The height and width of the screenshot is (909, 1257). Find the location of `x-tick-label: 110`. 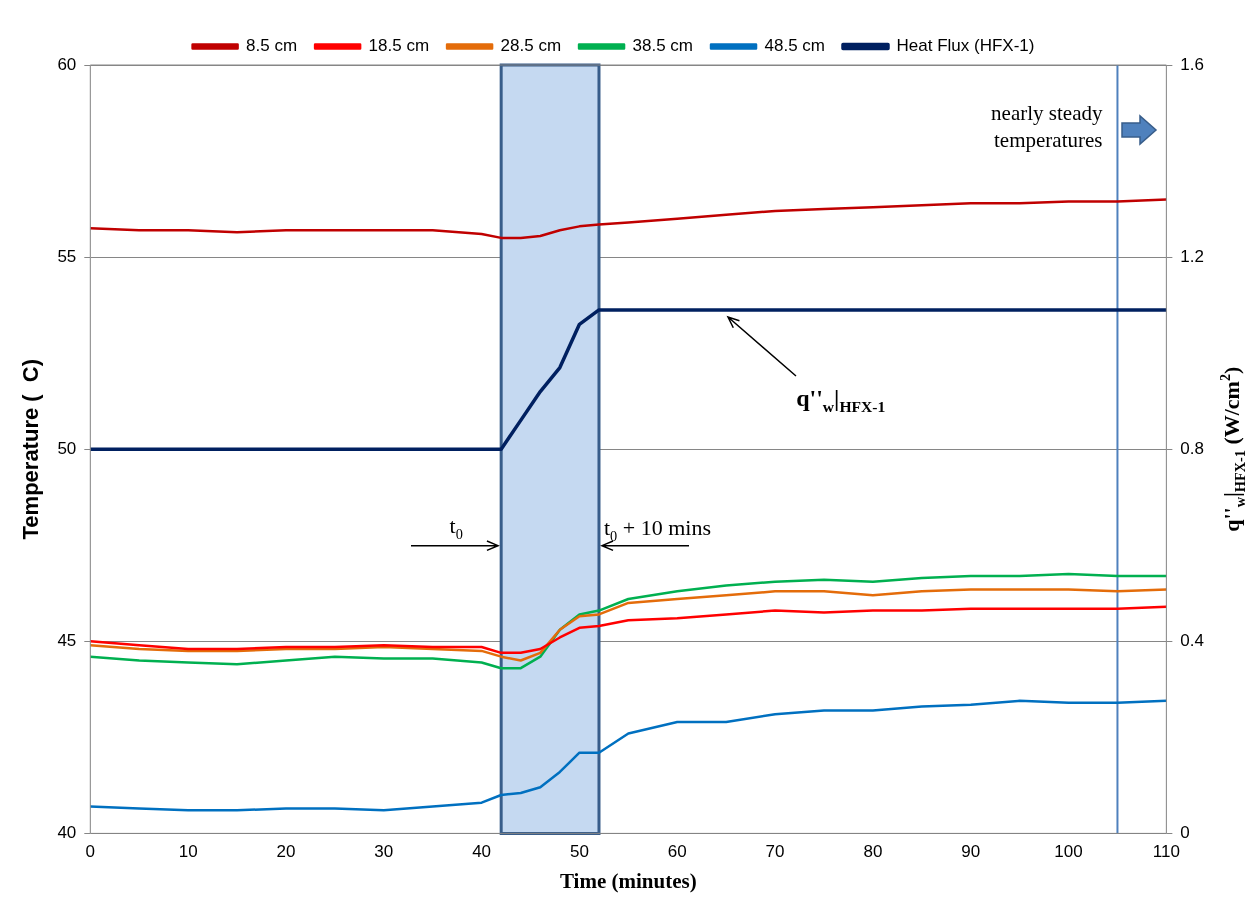

x-tick-label: 110 is located at coordinates (1166, 852).